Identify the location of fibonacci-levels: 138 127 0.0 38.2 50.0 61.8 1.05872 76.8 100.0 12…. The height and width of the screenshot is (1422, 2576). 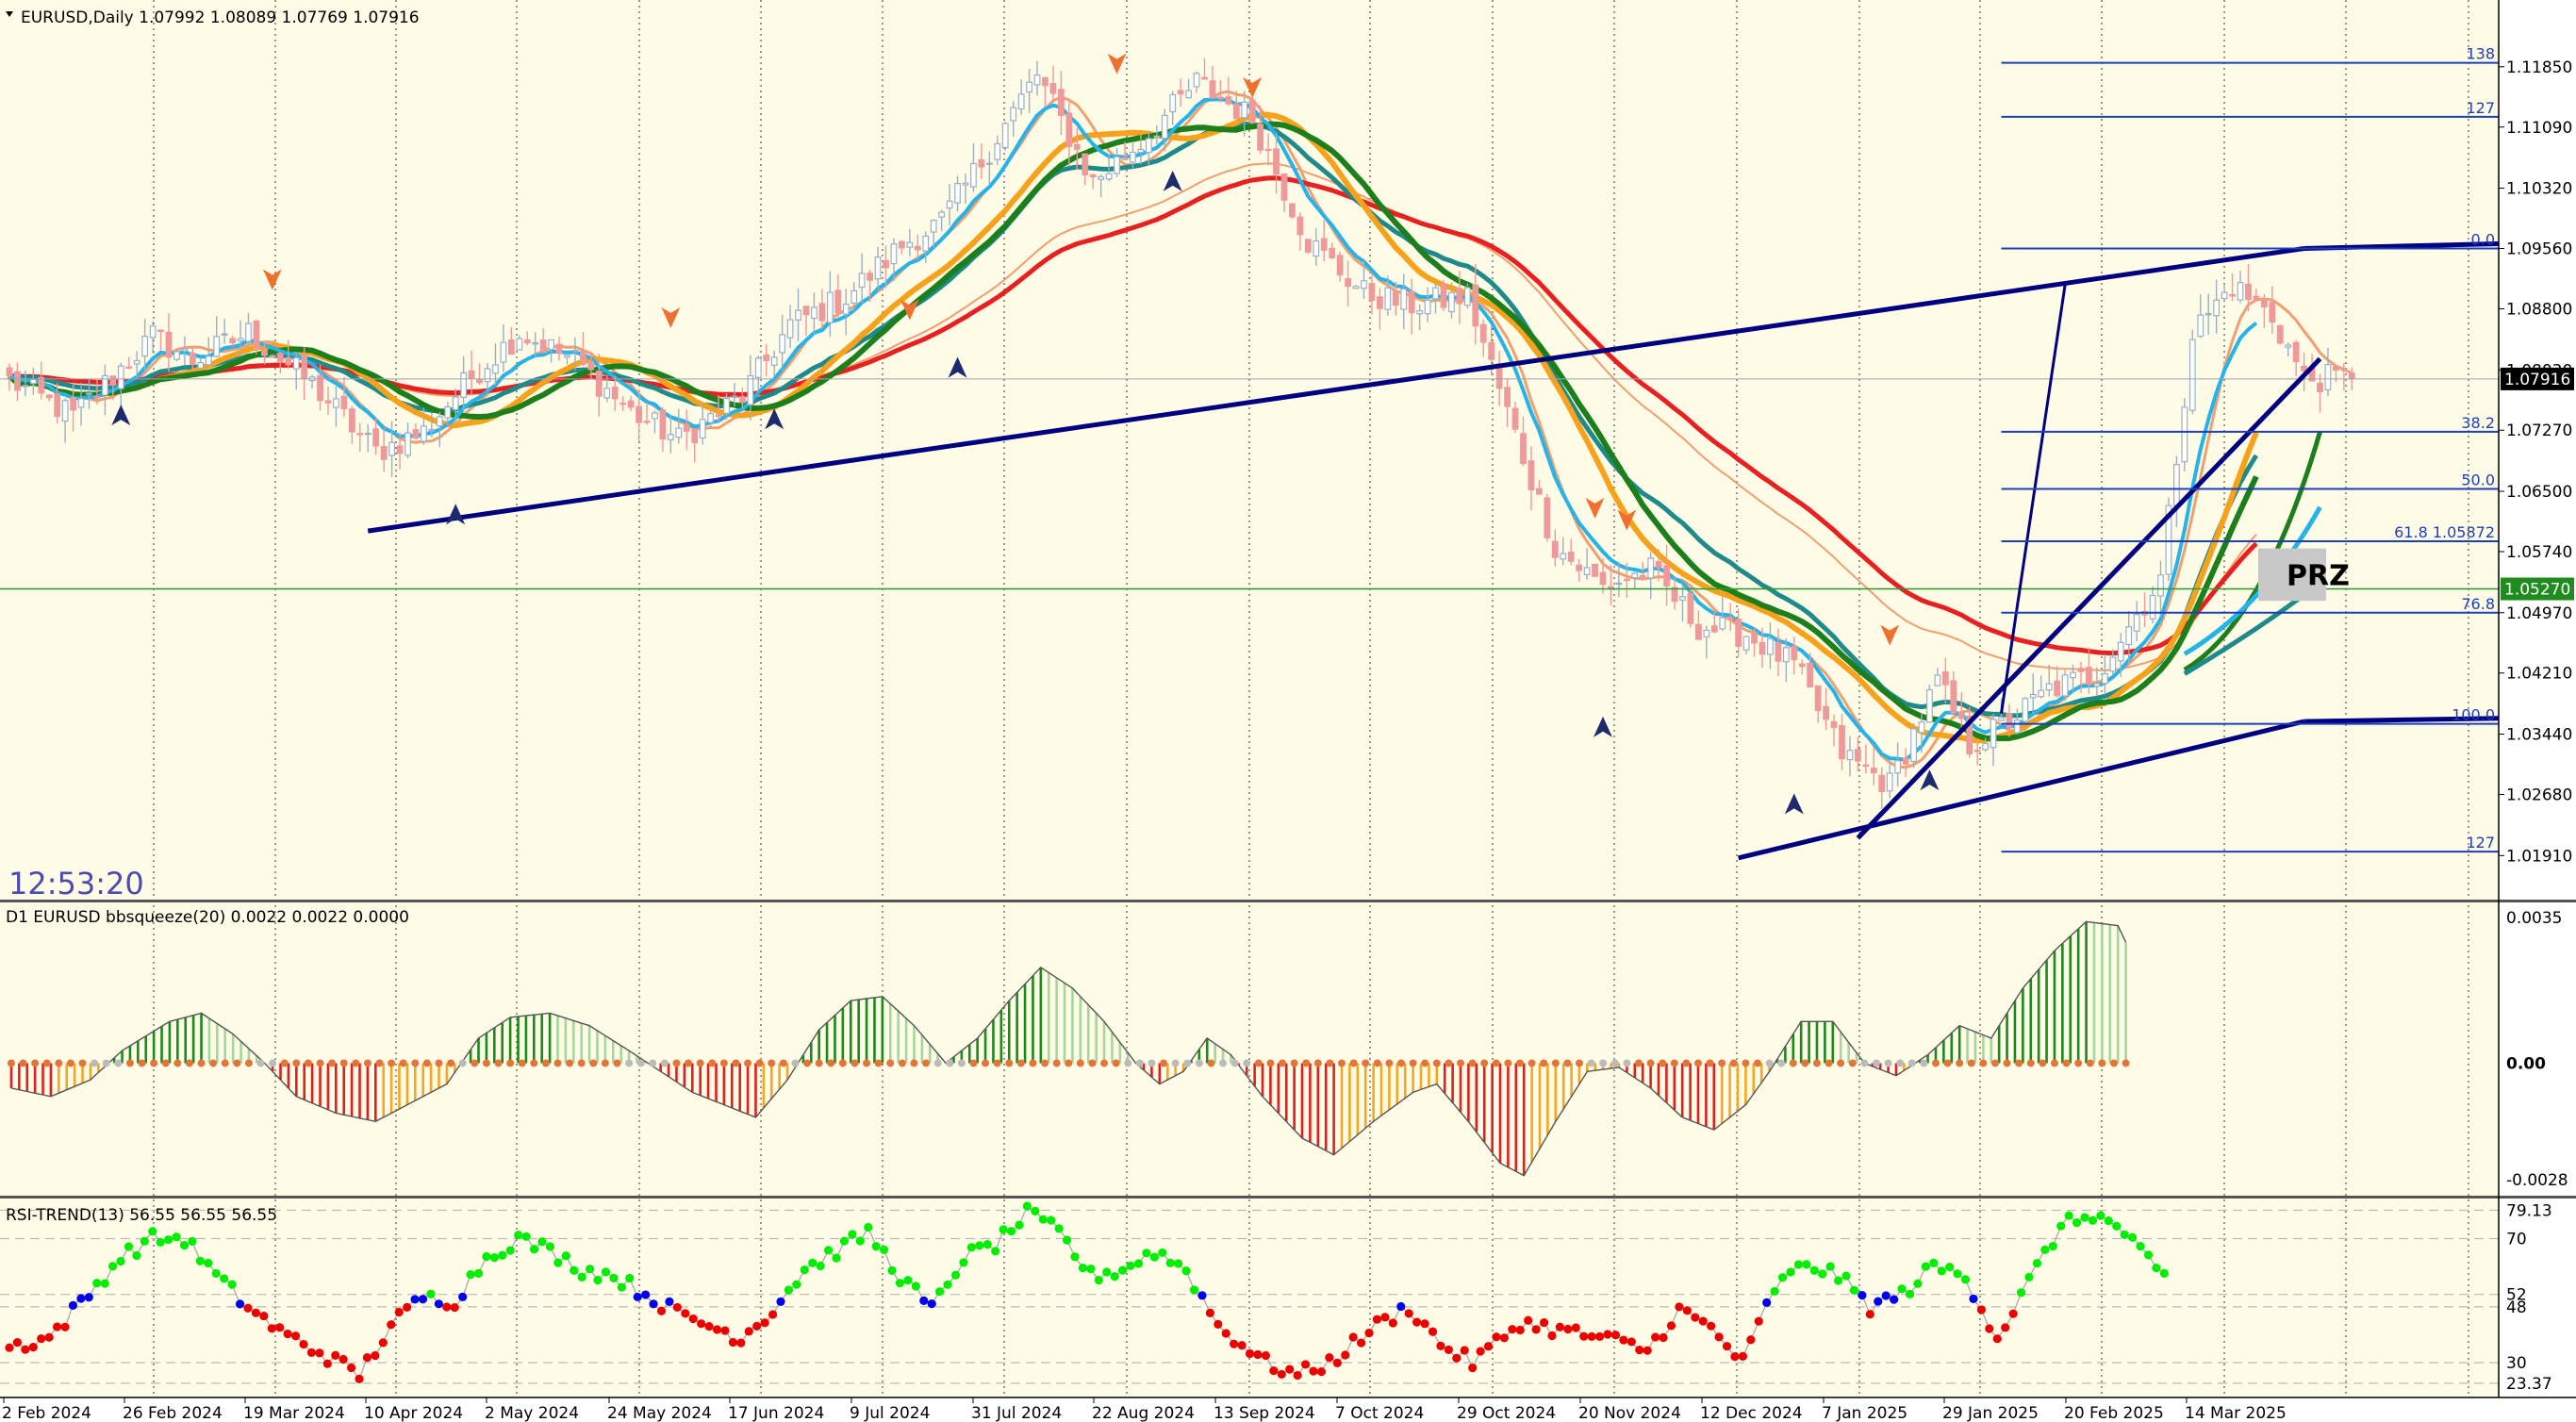
(2250, 449).